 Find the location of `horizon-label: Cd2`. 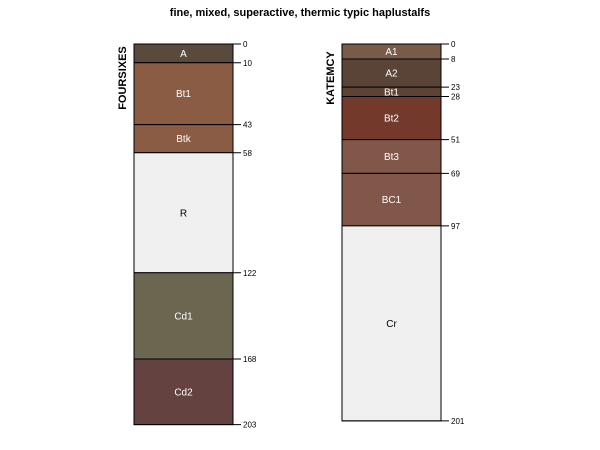

horizon-label: Cd2 is located at coordinates (183, 392).